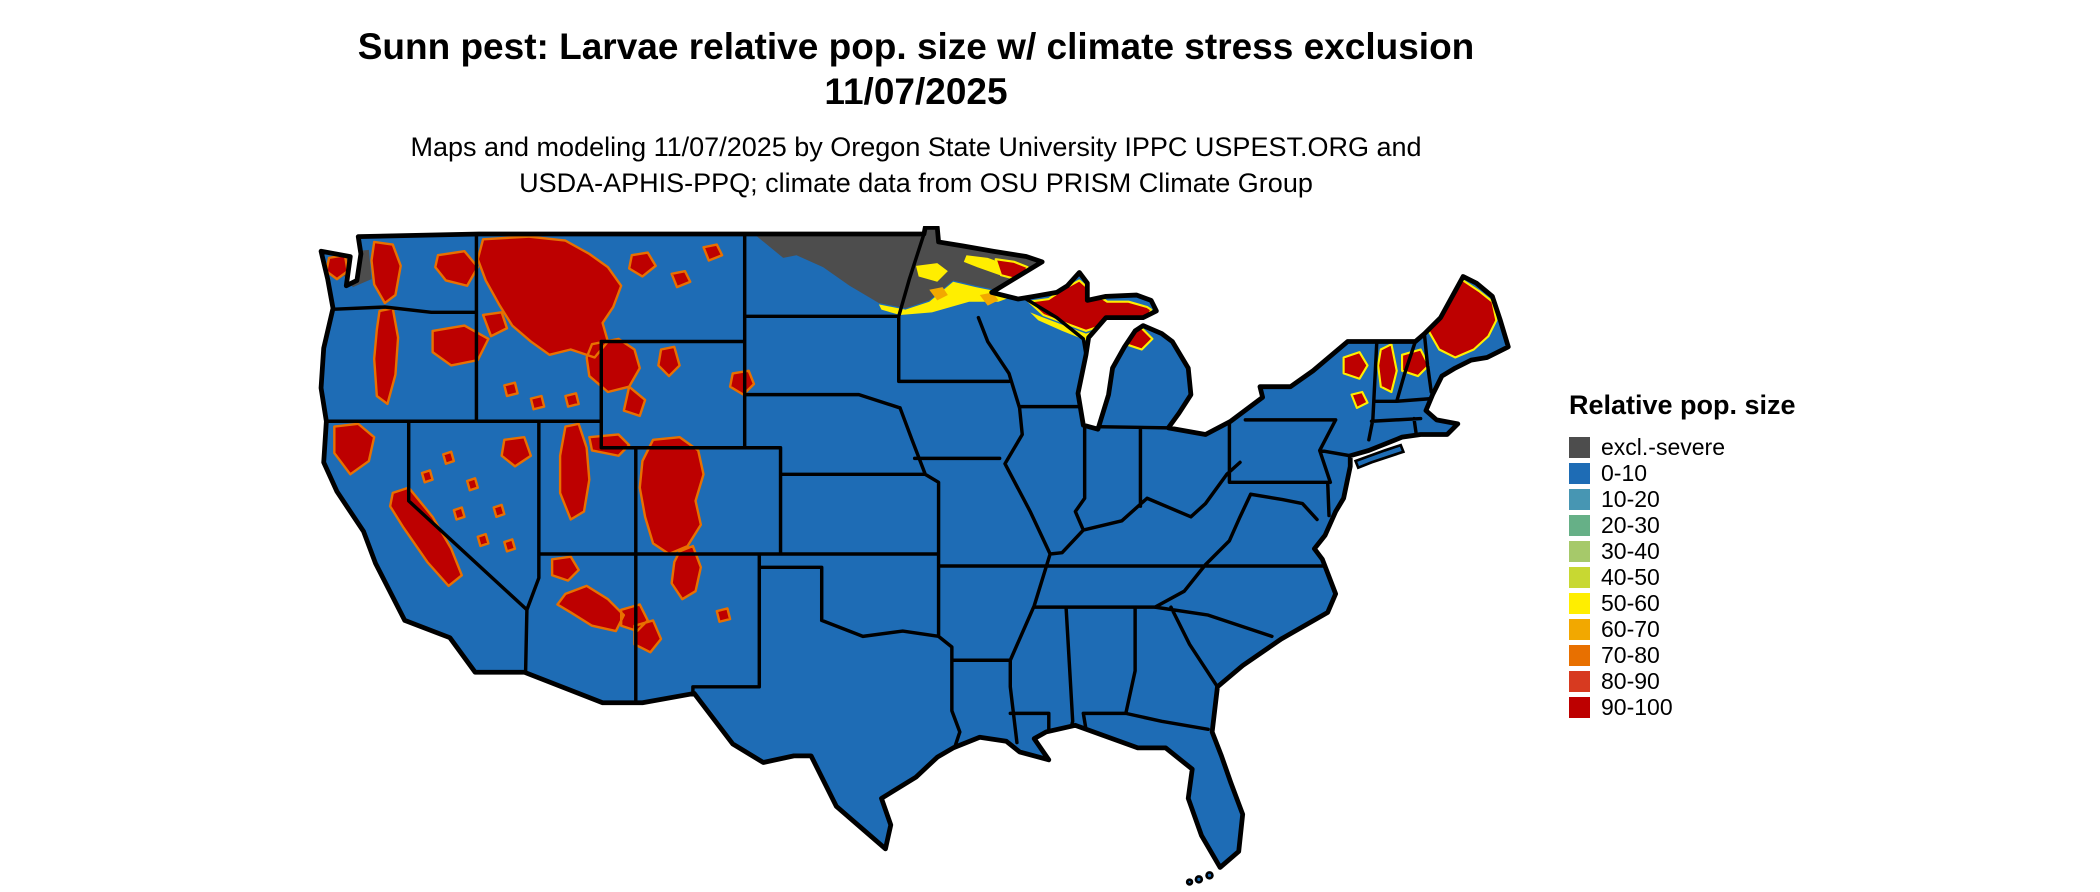  What do you see at coordinates (1709, 603) in the screenshot?
I see `legend-item: 50-60` at bounding box center [1709, 603].